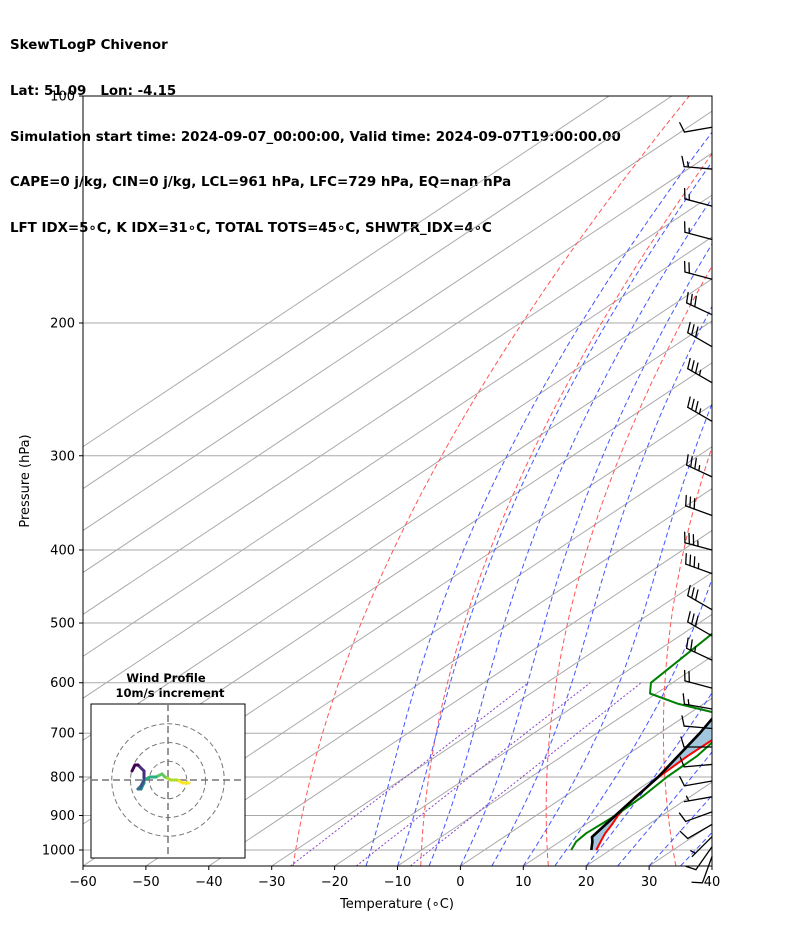 The width and height of the screenshot is (794, 937). Describe the element at coordinates (166, 678) in the screenshot. I see `hodograph-title: Wind Profile` at that location.